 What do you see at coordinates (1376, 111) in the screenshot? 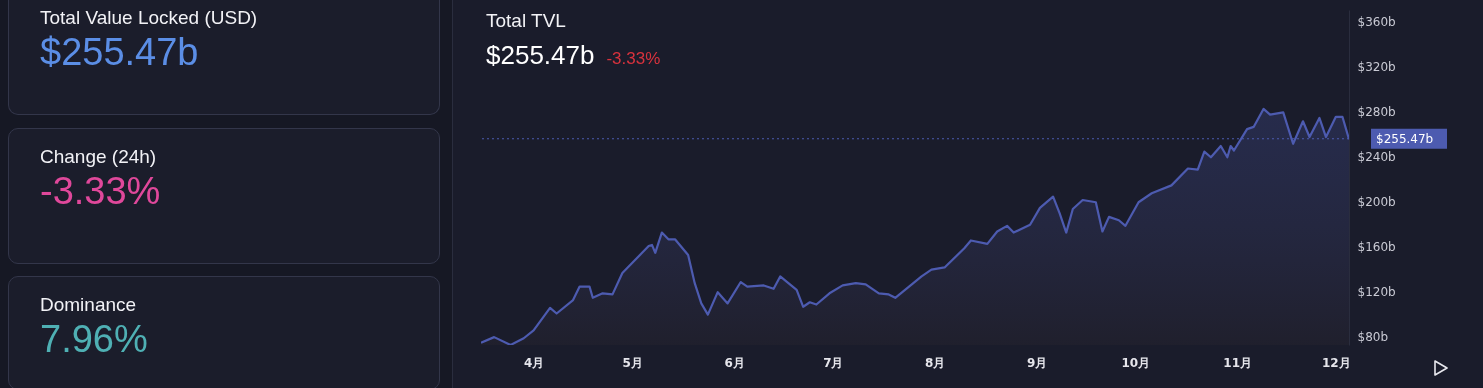
I see `y-tick-label: $280b` at bounding box center [1376, 111].